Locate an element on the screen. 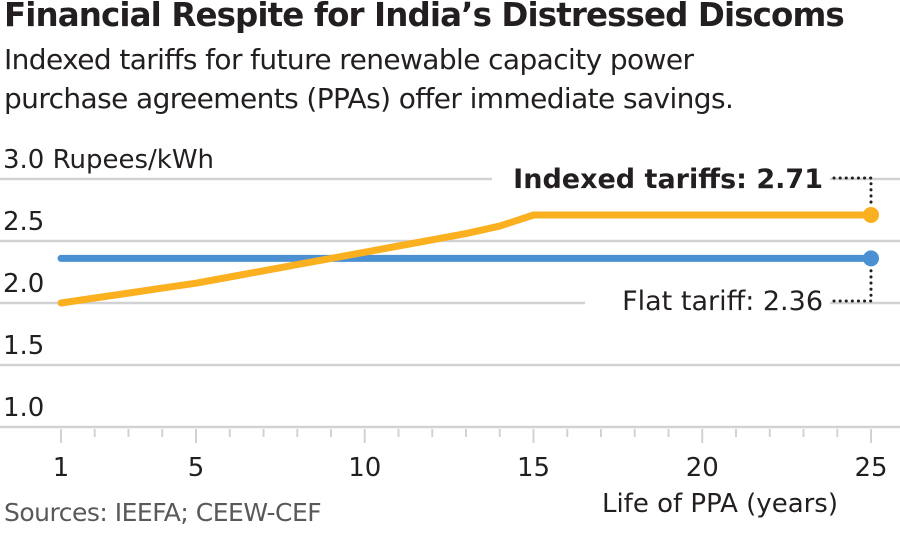 The image size is (900, 540). x-tick-label: 1 is located at coordinates (61, 468).